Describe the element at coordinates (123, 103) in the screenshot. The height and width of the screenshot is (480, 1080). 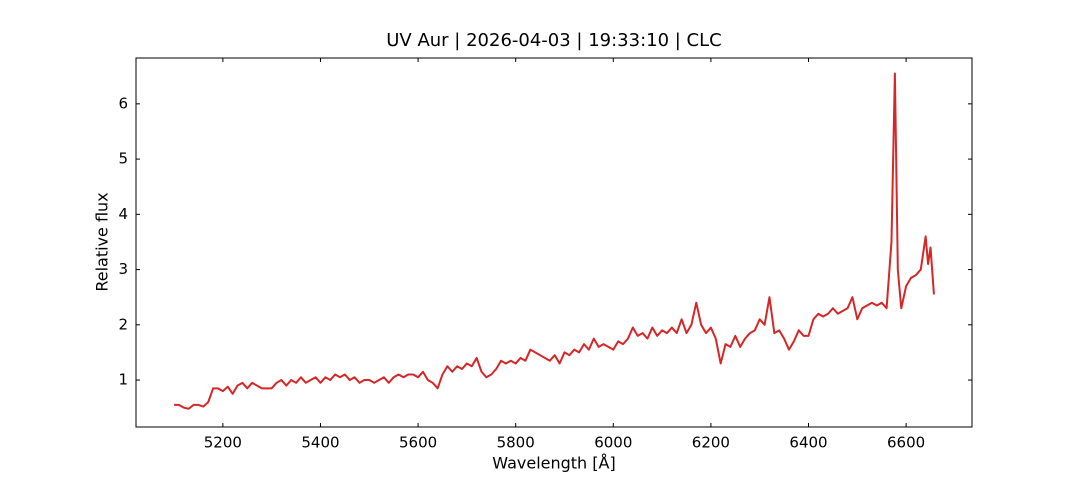
I see `y-tick-label: 6` at that location.